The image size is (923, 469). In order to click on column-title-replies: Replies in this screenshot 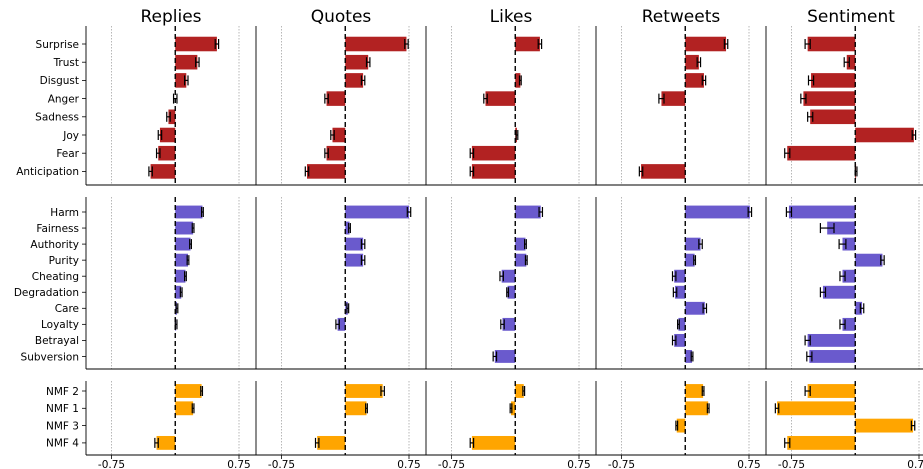, I will do `click(170, 17)`.